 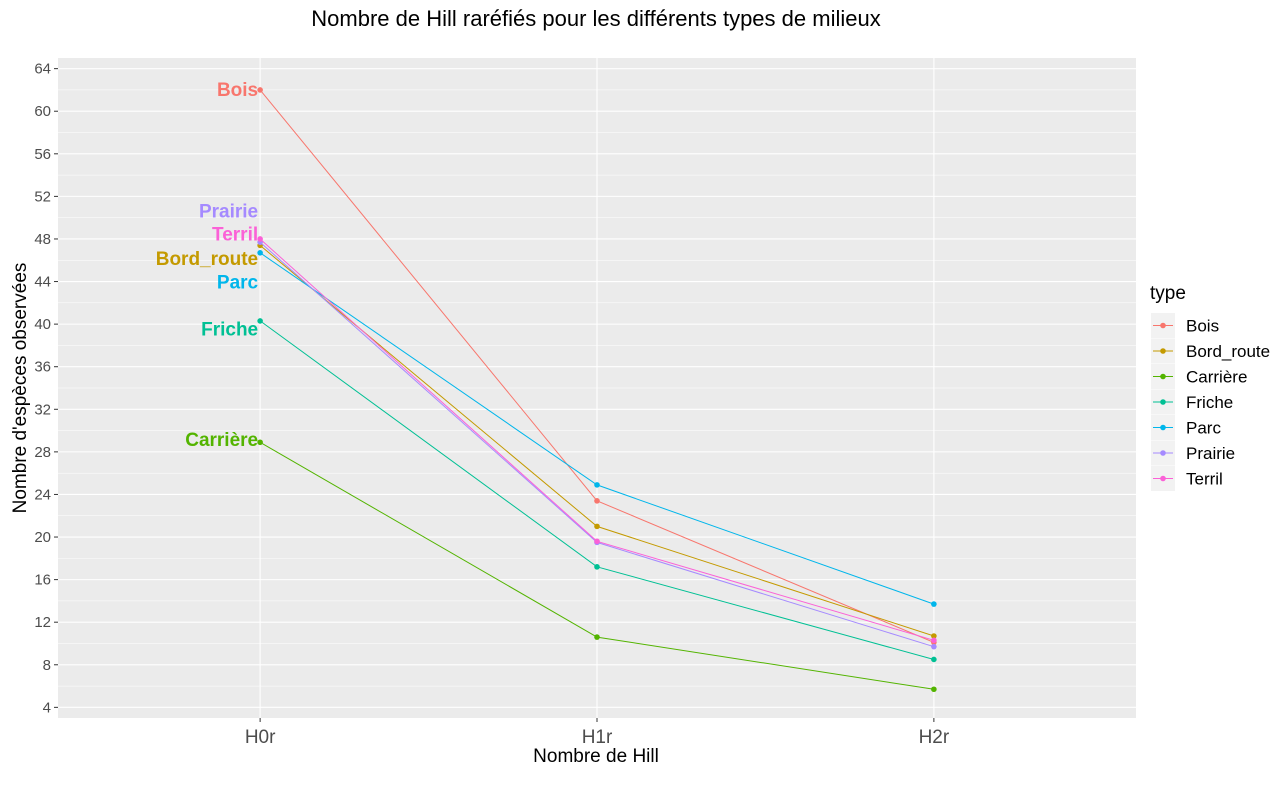 What do you see at coordinates (42, 409) in the screenshot?
I see `y-tick-label: 32` at bounding box center [42, 409].